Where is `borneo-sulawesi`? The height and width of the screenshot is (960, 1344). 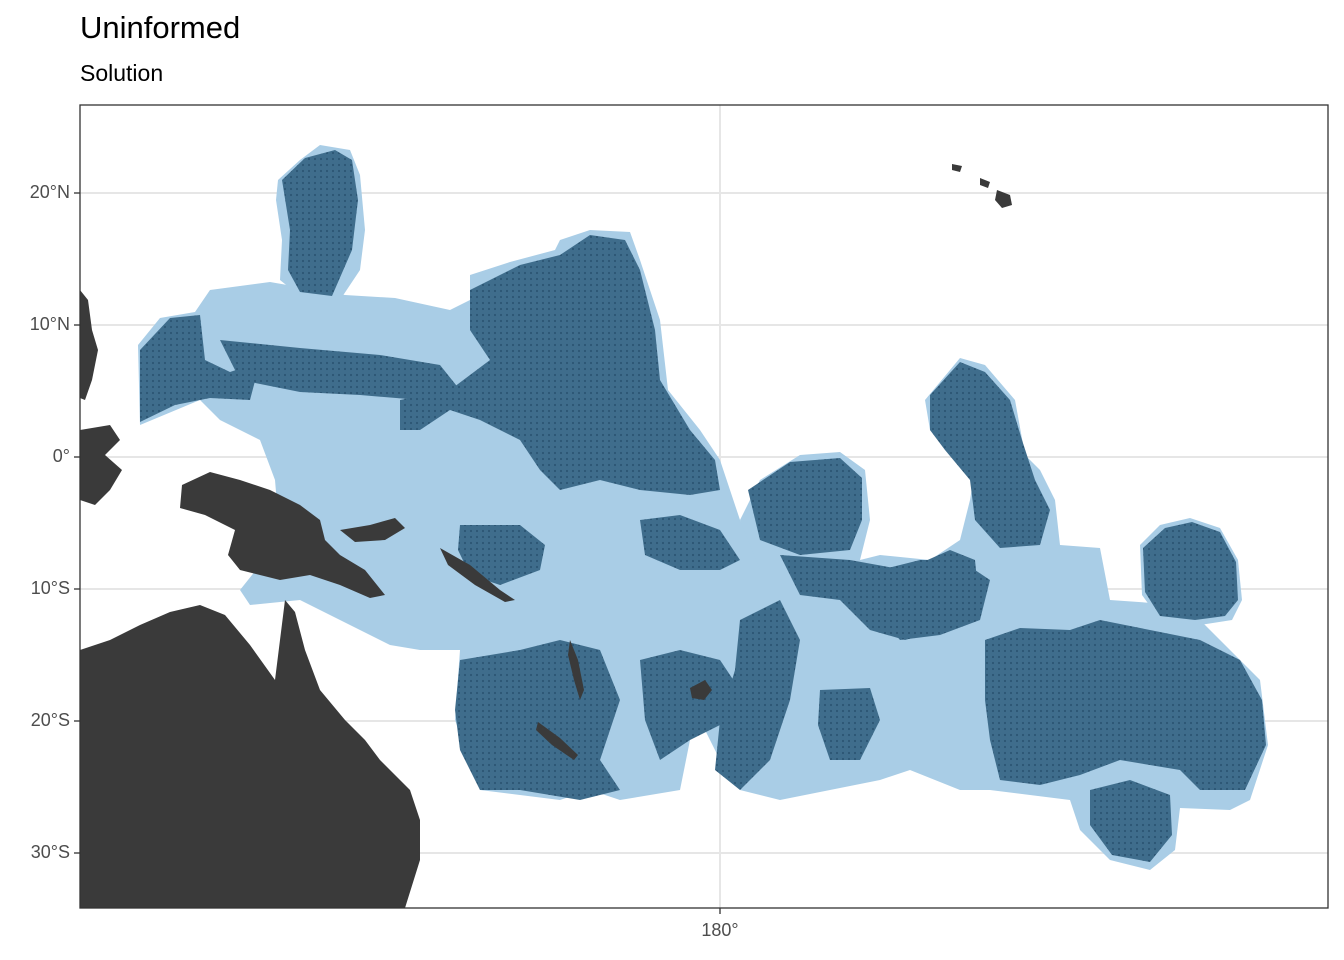 borneo-sulawesi is located at coordinates (101, 465).